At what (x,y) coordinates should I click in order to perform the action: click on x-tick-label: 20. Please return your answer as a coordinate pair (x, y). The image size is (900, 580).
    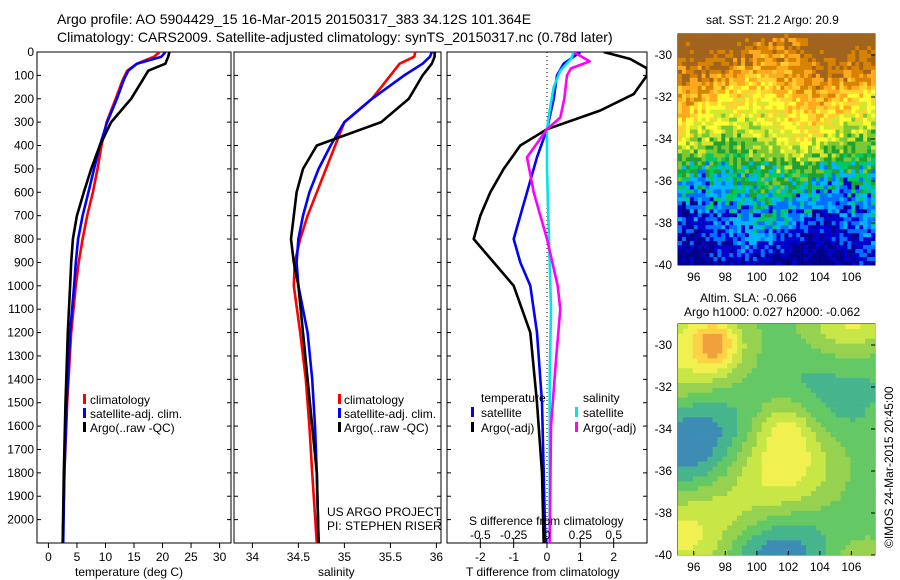
    Looking at the image, I should click on (163, 557).